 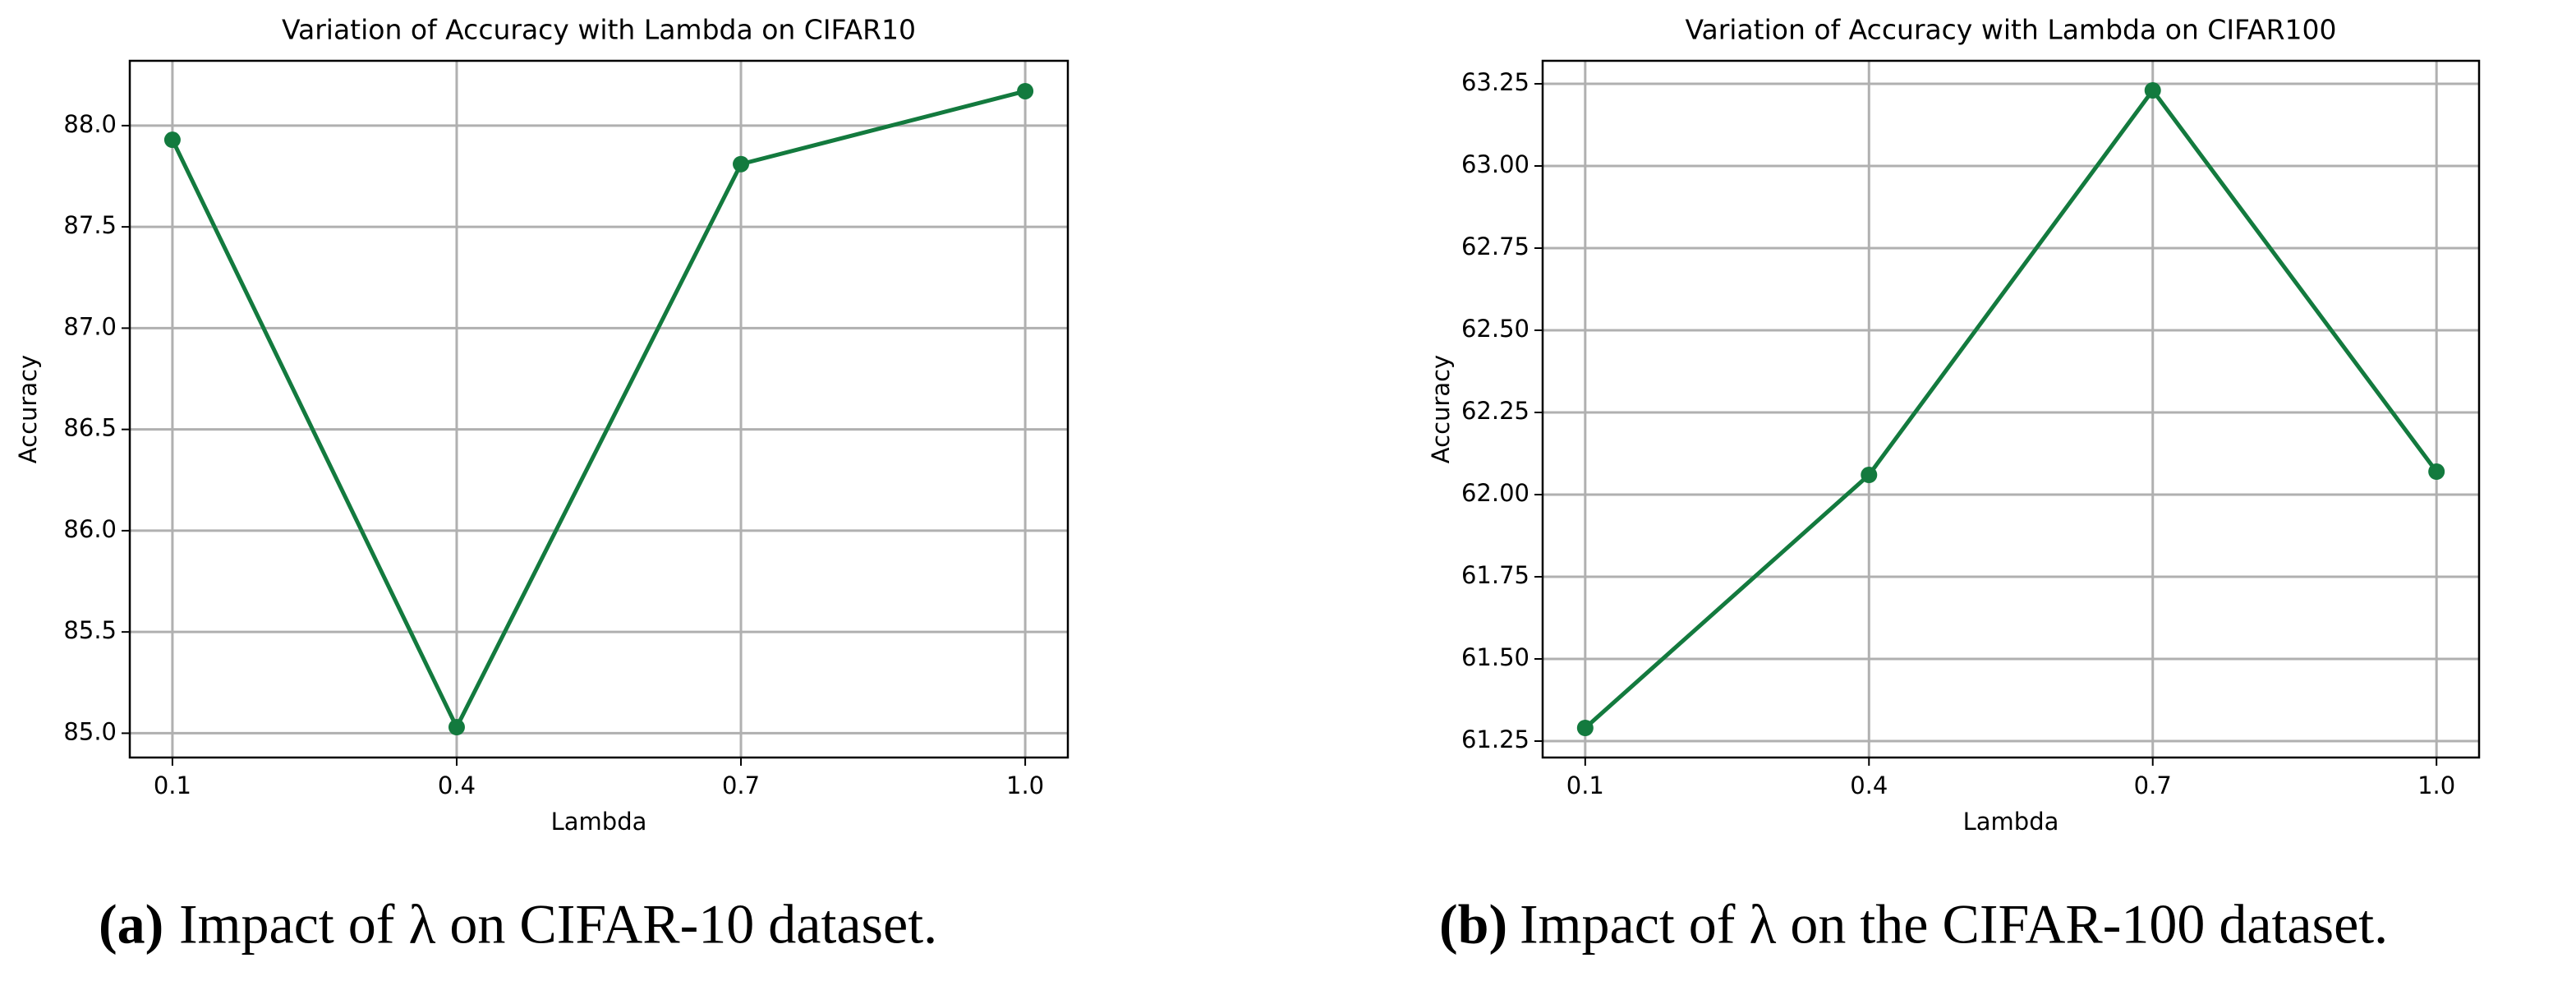 What do you see at coordinates (1473, 924) in the screenshot?
I see `caption-label: (b)` at bounding box center [1473, 924].